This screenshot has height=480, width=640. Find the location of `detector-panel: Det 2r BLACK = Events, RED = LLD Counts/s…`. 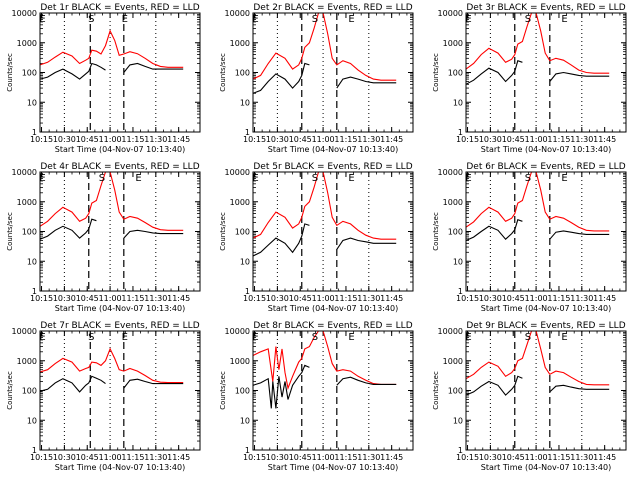

detector-panel: Det 2r BLACK = Events, RED = LLD Counts/s… is located at coordinates (316, 78).